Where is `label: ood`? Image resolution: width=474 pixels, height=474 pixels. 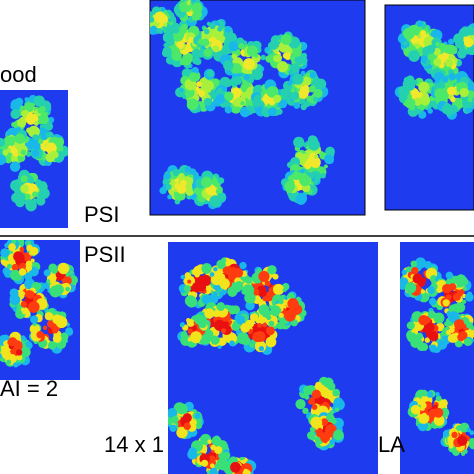 label: ood is located at coordinates (18, 74).